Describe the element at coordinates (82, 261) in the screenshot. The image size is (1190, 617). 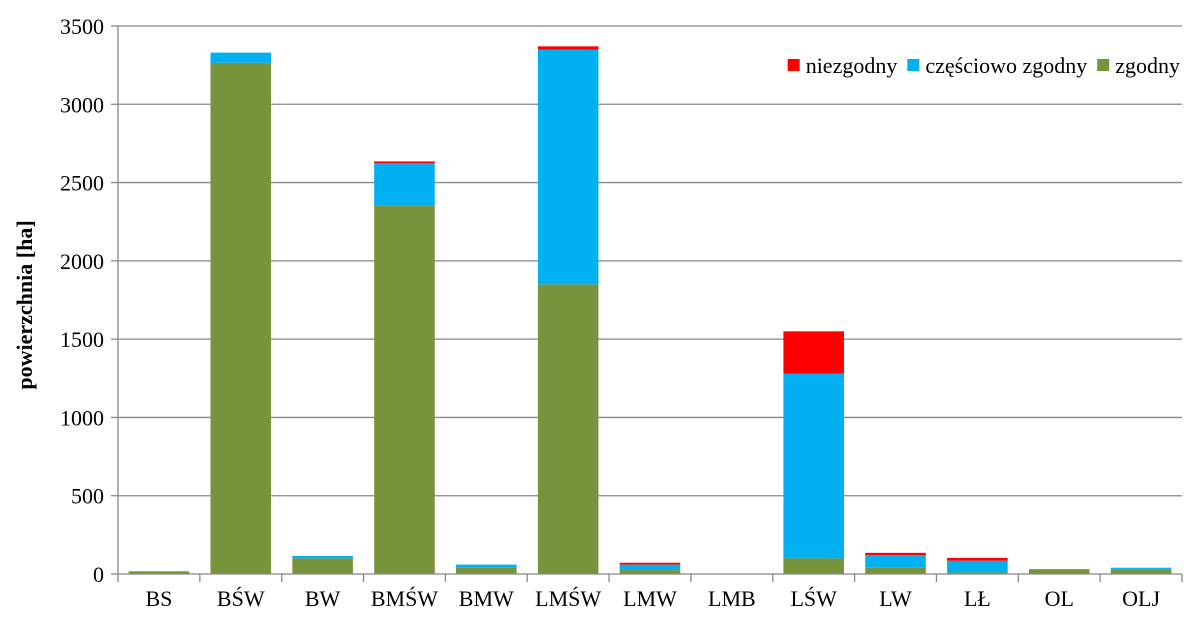
I see `y-tick-label: 2000` at that location.